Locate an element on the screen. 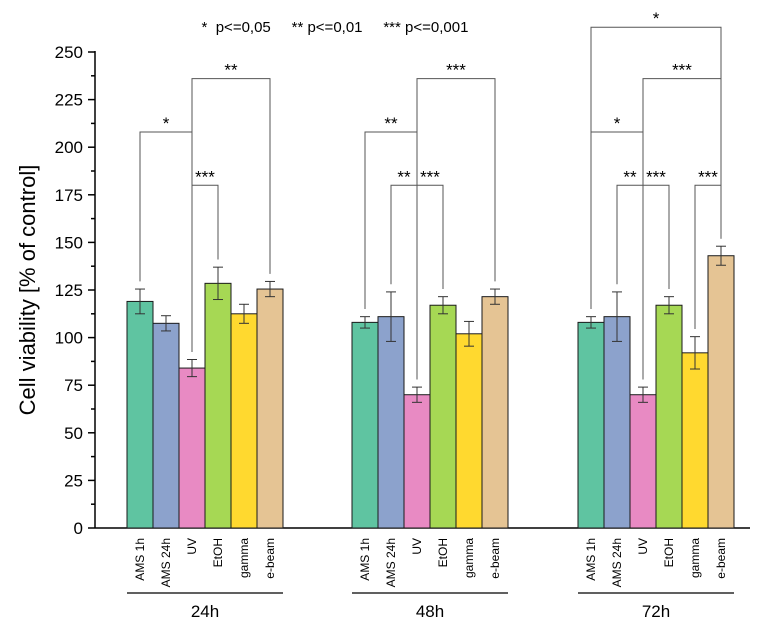 The height and width of the screenshot is (628, 776). bar-72h-UV is located at coordinates (643, 461).